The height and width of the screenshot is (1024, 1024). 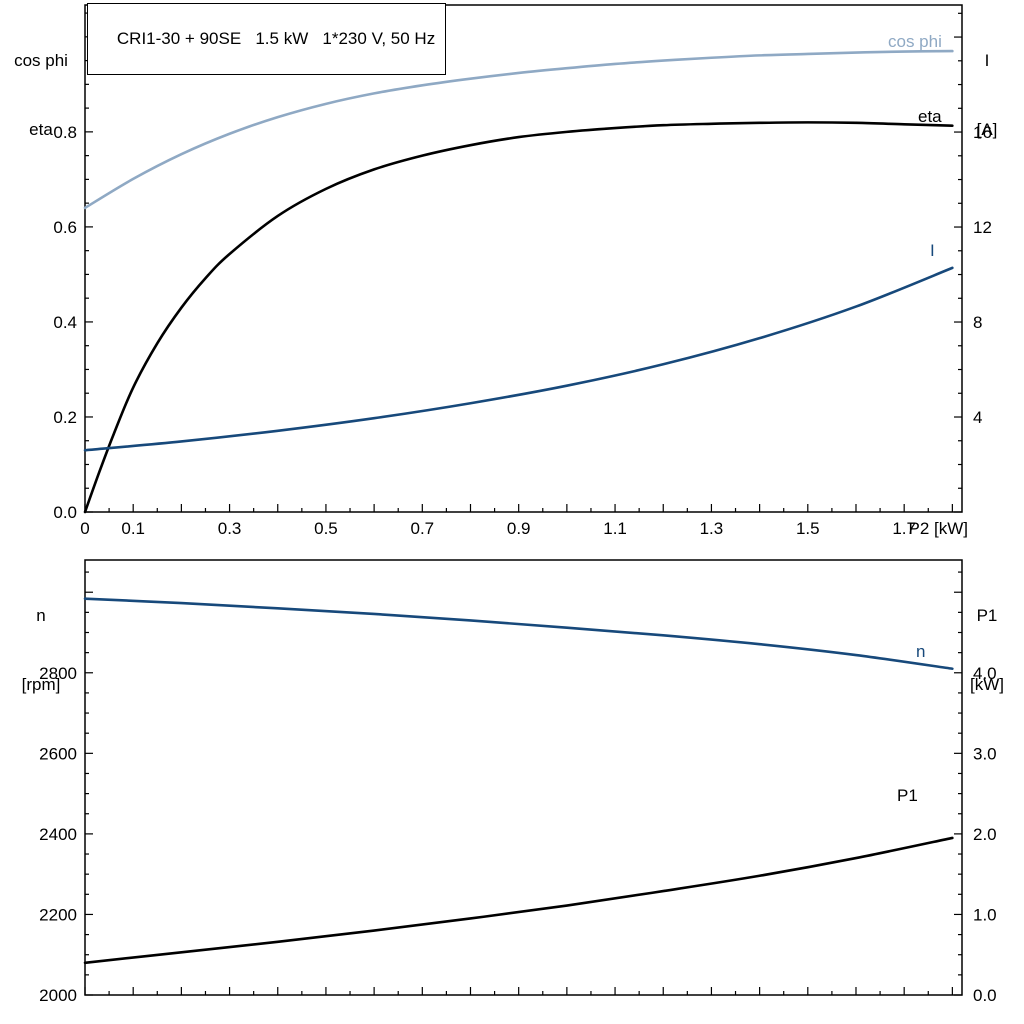 What do you see at coordinates (808, 528) in the screenshot?
I see `x-tick-label: 1.5` at bounding box center [808, 528].